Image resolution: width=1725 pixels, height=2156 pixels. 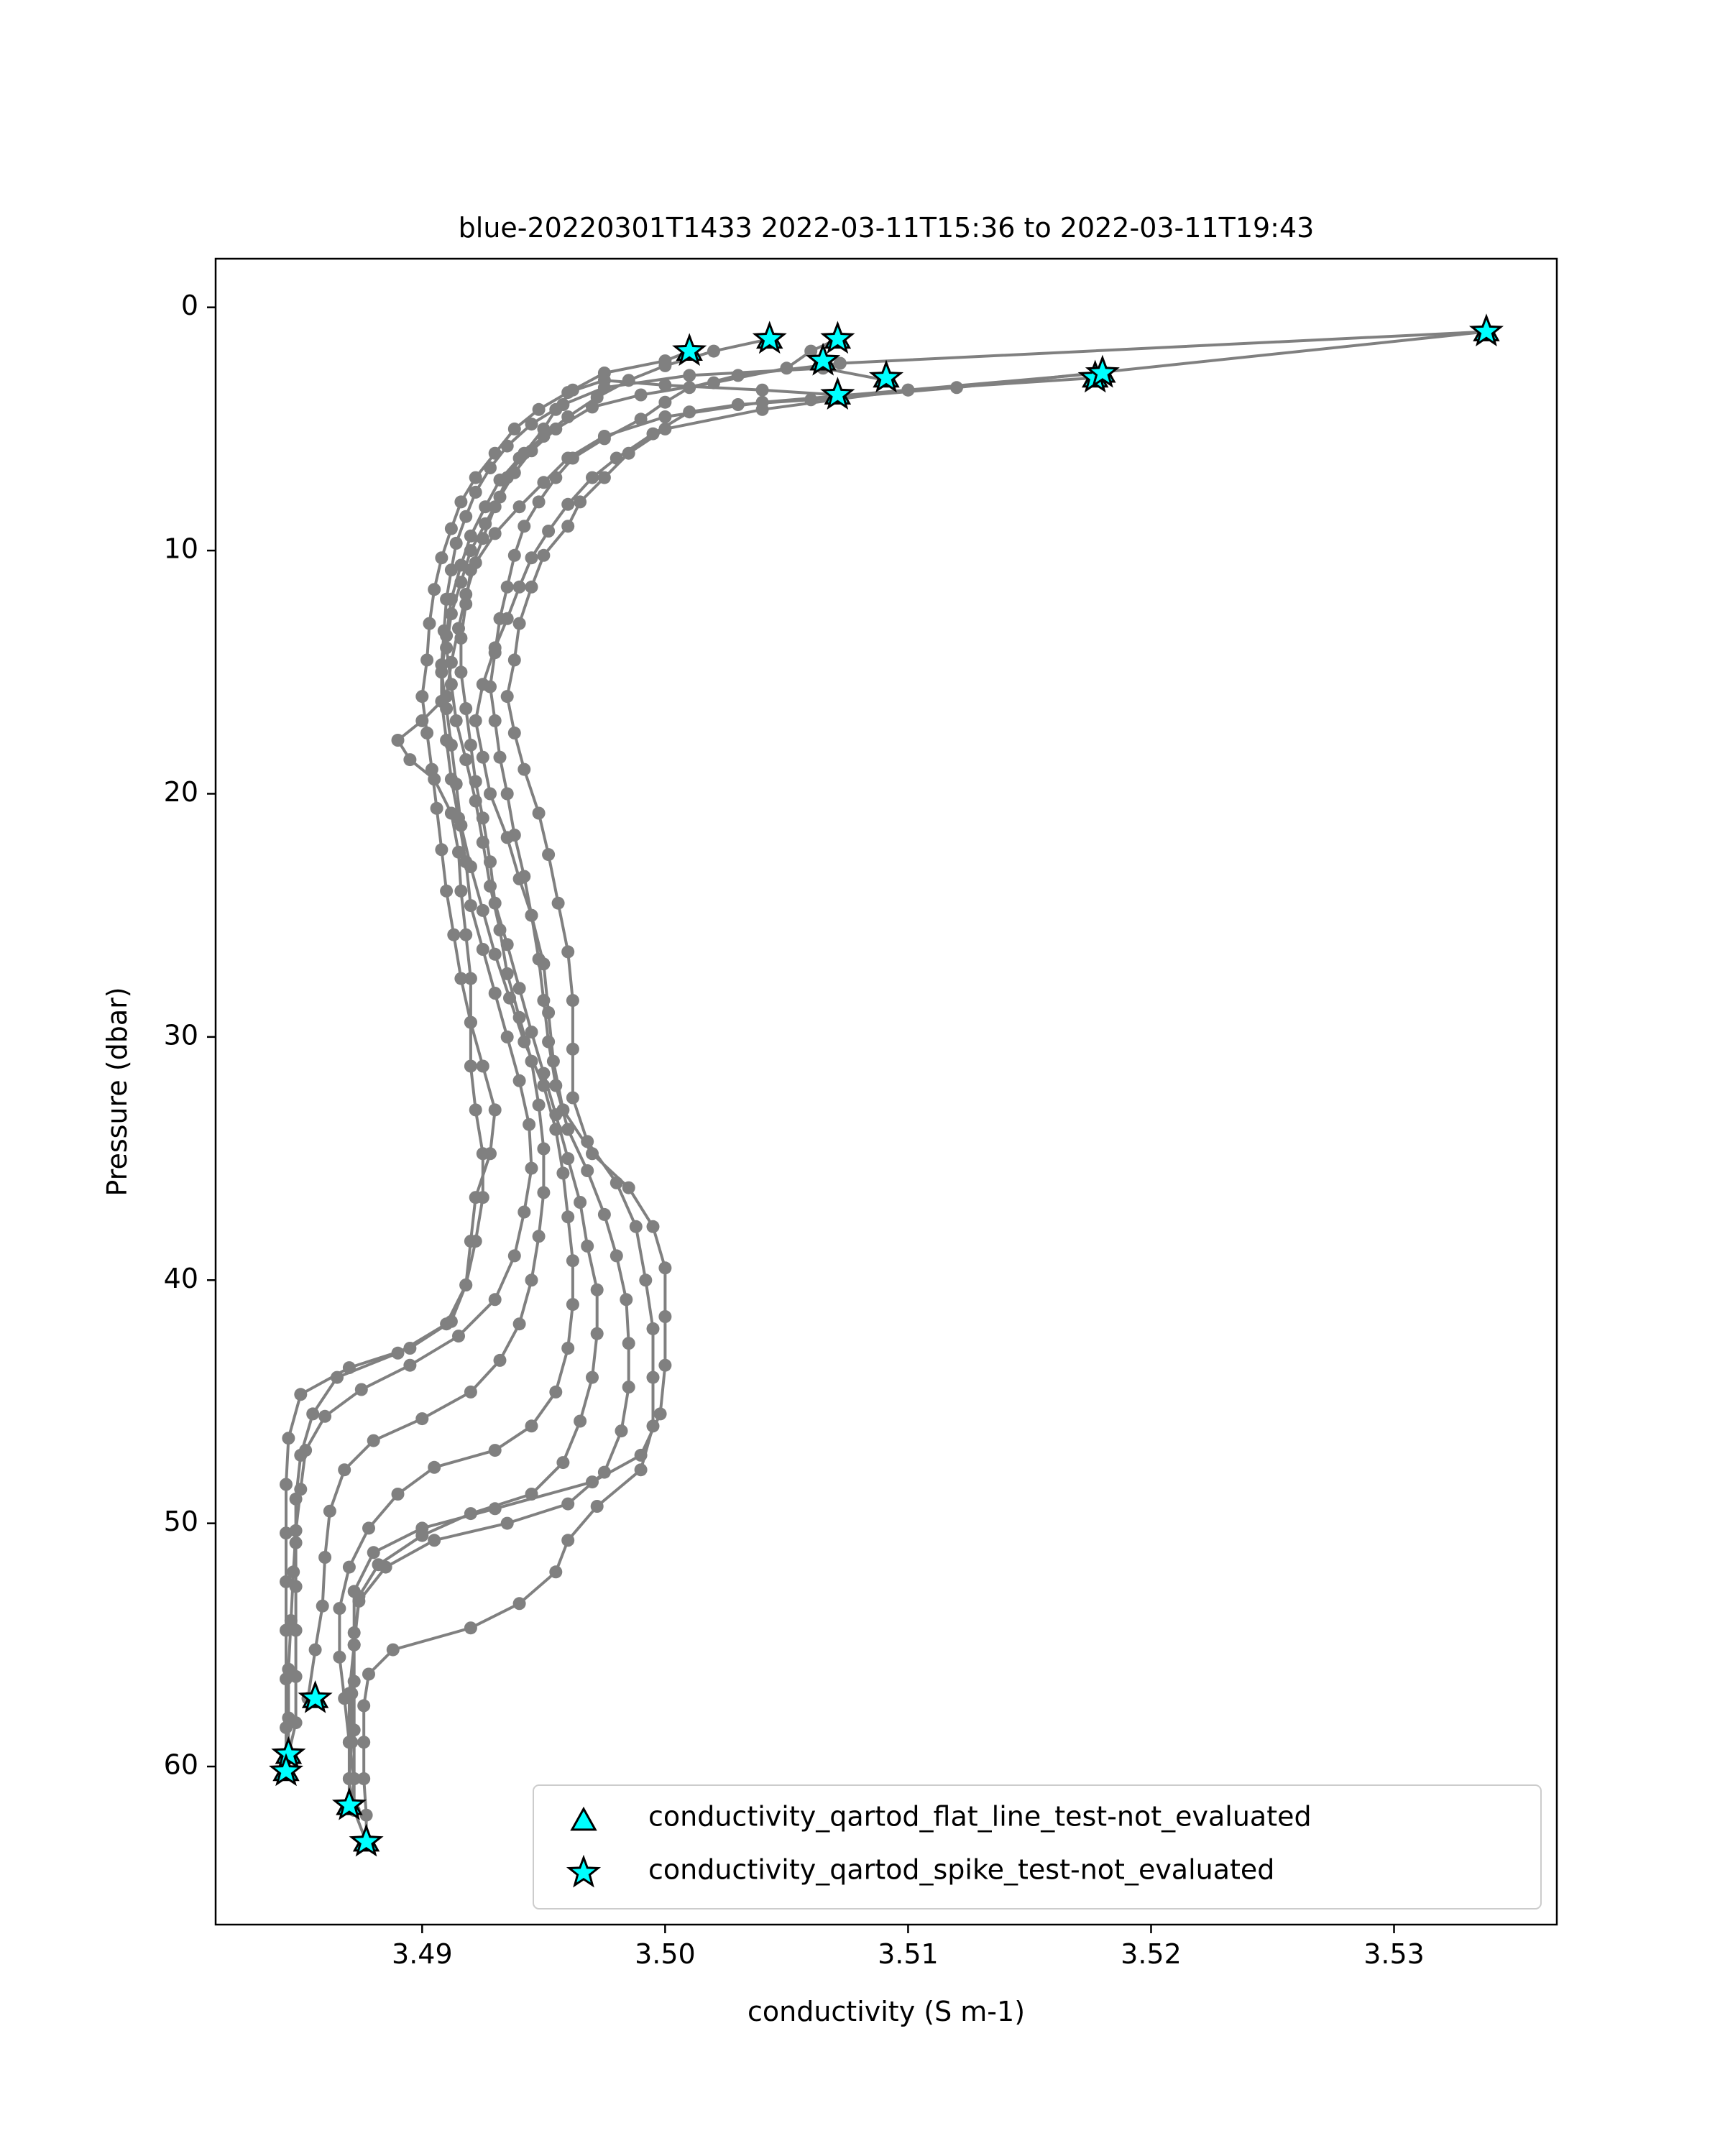 I want to click on x-tick-label: 3.50, so click(x=665, y=1954).